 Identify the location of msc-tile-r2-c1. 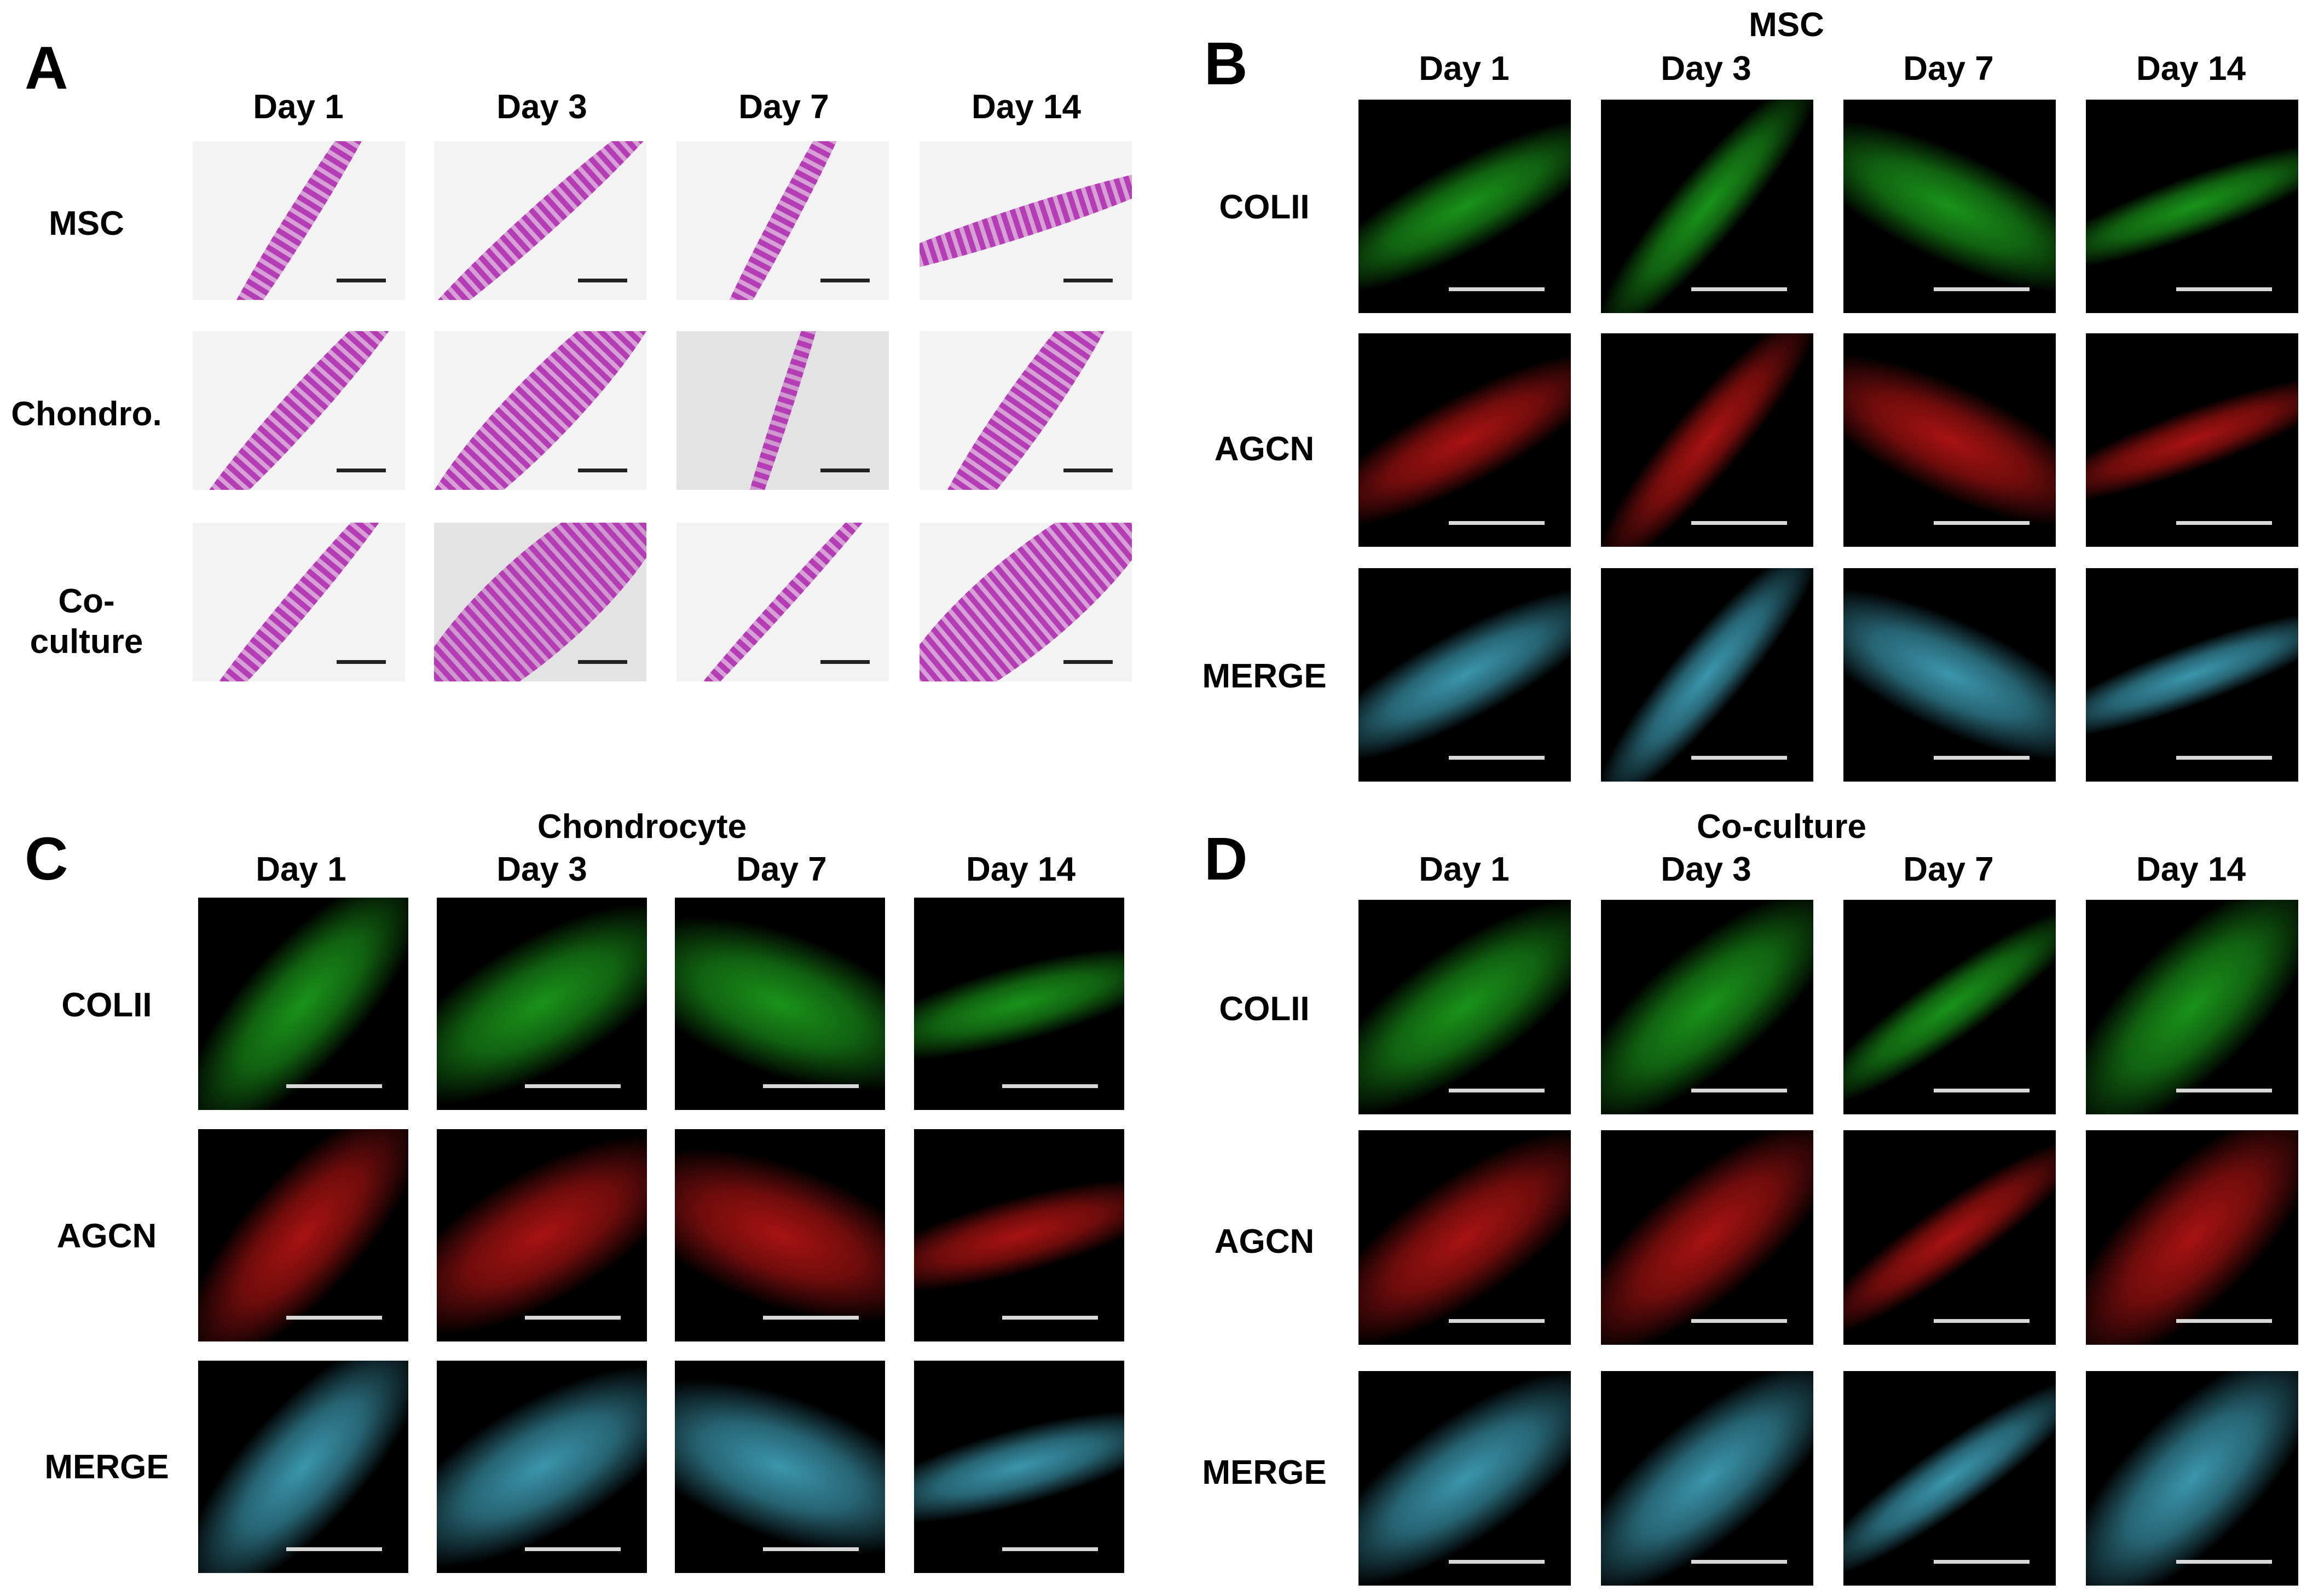
(1464, 440).